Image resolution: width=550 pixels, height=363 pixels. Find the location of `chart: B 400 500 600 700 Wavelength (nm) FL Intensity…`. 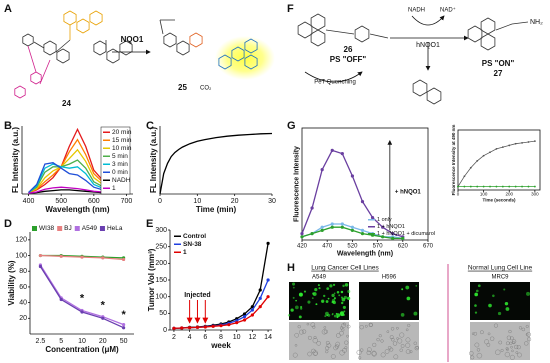

chart: B 400 500 600 700 Wavelength (nm) FL Intensity… is located at coordinates (68, 167).